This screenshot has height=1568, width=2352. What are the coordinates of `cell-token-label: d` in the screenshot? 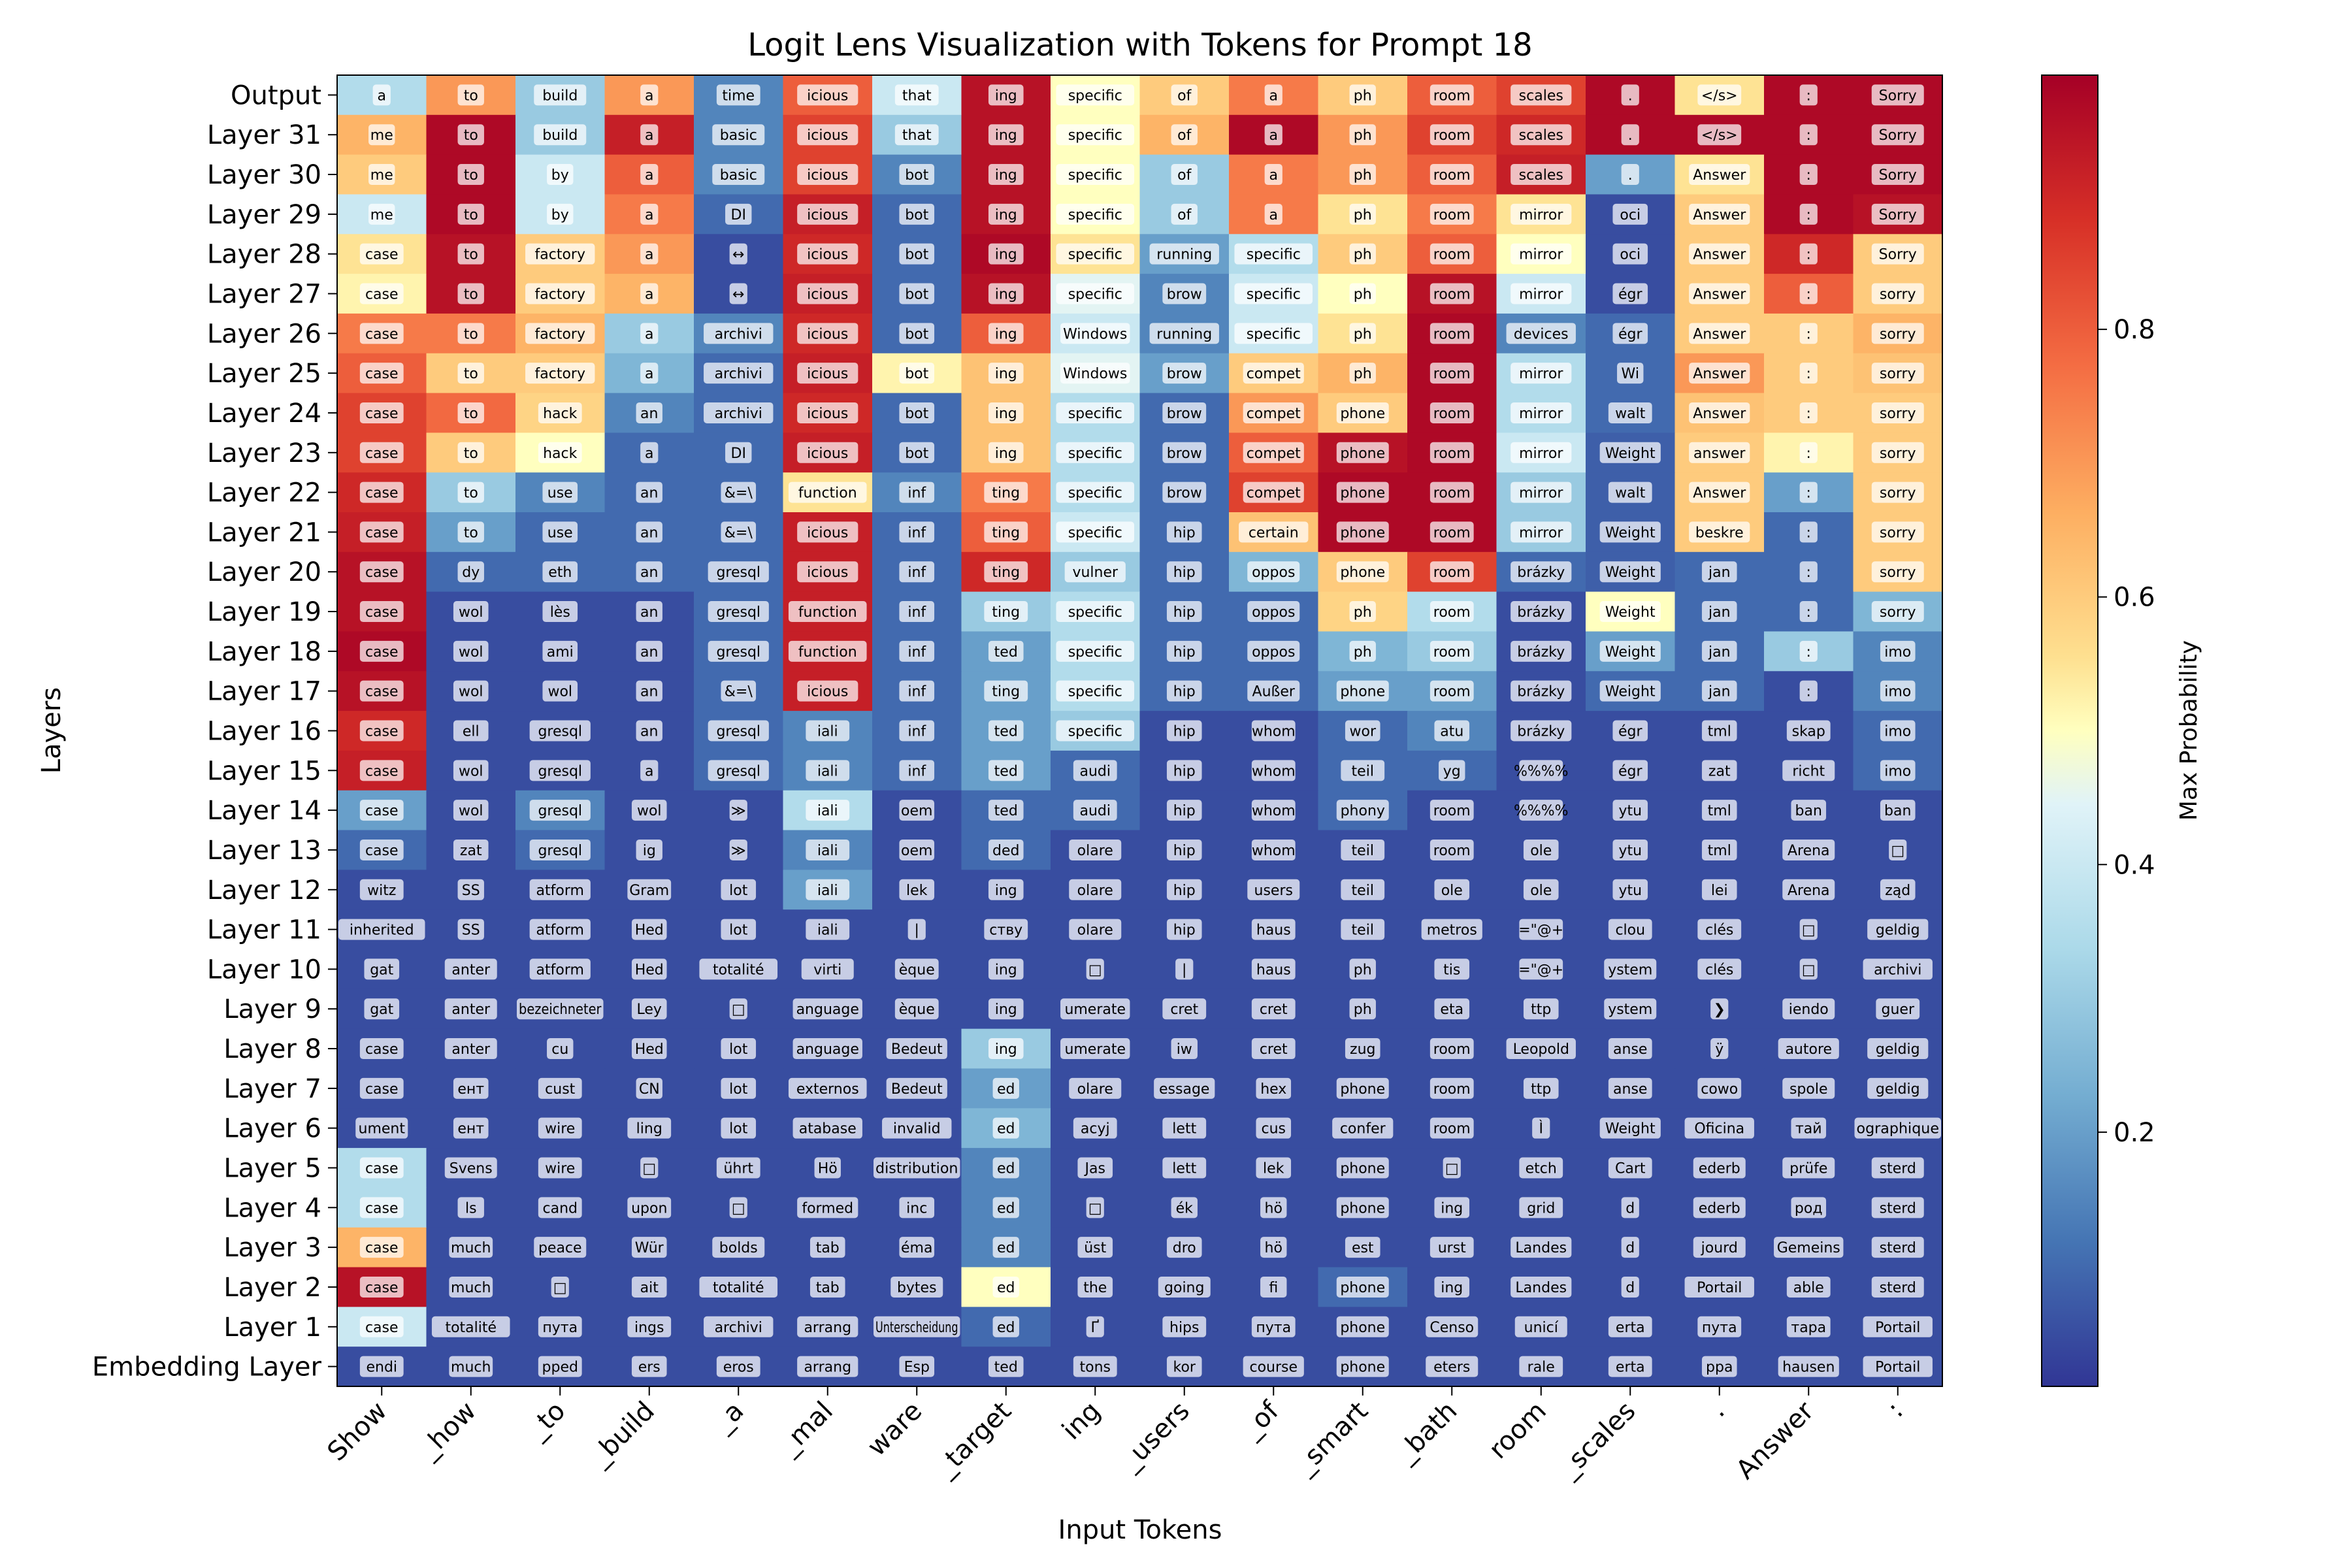 It's located at (1630, 1207).